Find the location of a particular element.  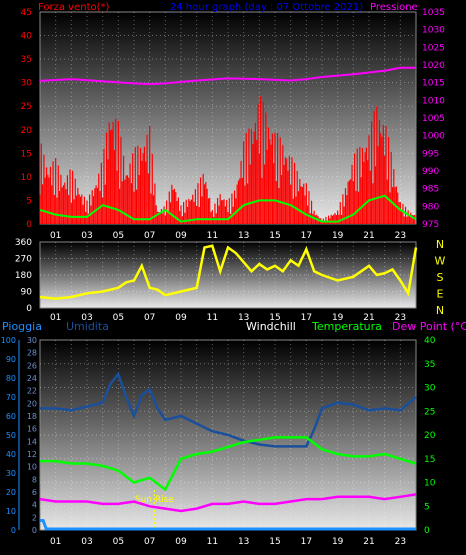

pressure-tick-label: 1000 is located at coordinates (433, 137).